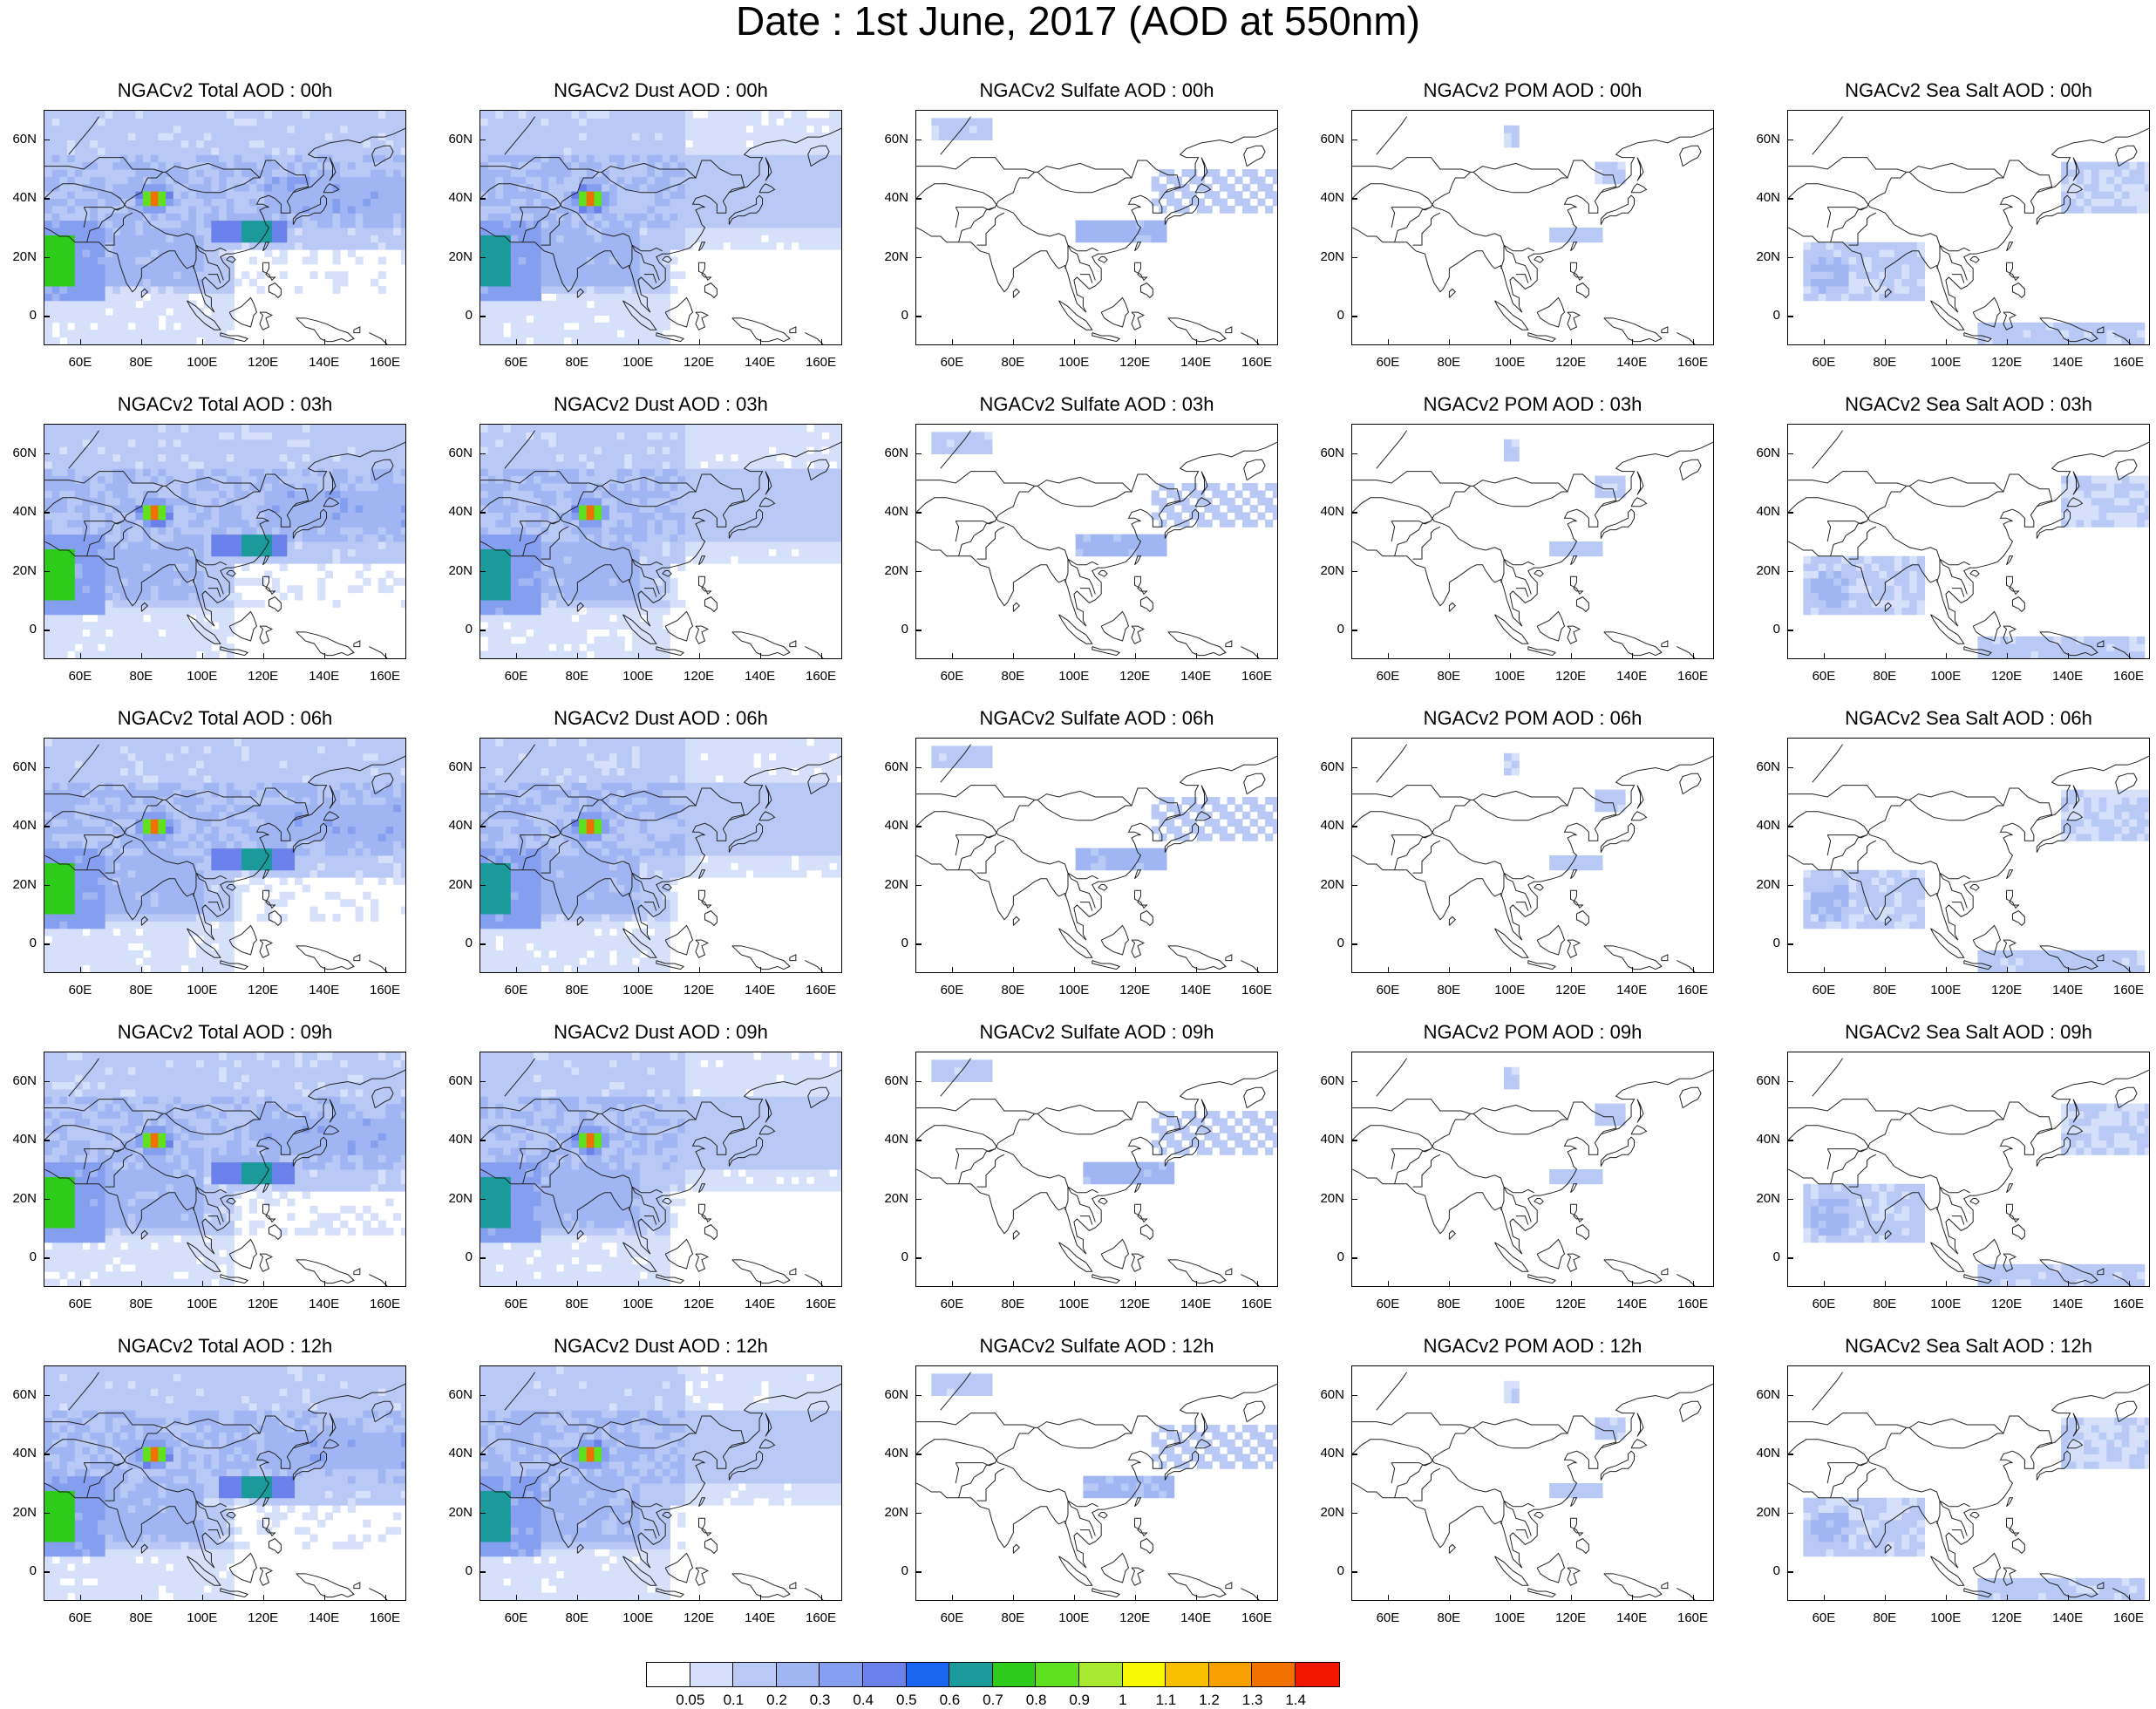 The height and width of the screenshot is (1709, 2156). Describe the element at coordinates (1036, 1700) in the screenshot. I see `colorbar-label: 0.8` at that location.